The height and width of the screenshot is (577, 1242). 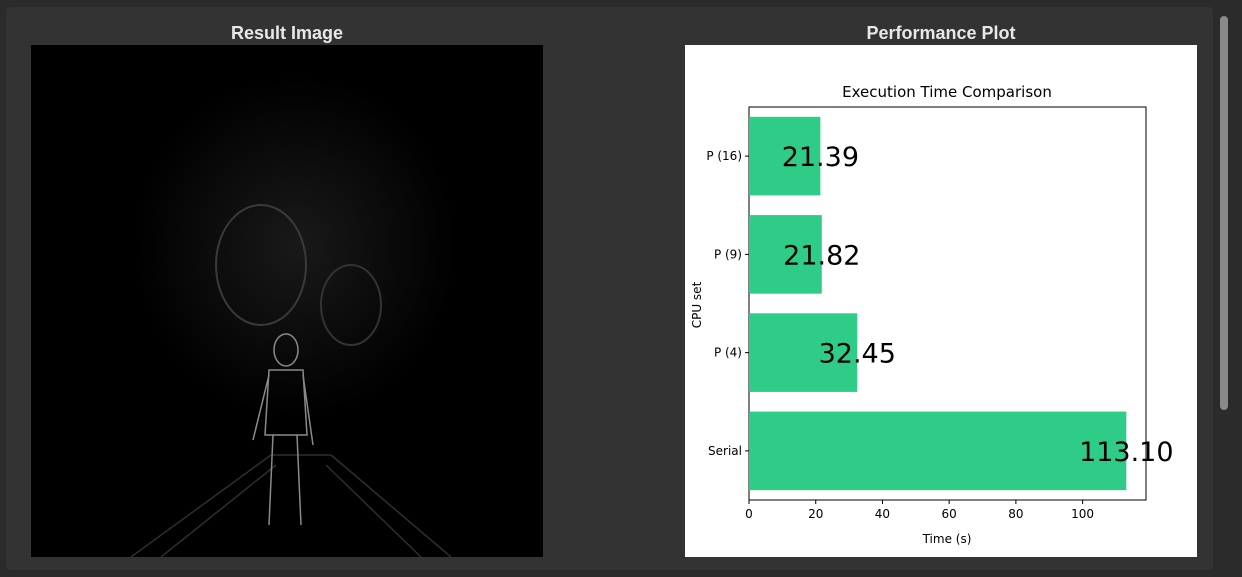 I want to click on bar-value-label: 21.82, so click(x=821, y=255).